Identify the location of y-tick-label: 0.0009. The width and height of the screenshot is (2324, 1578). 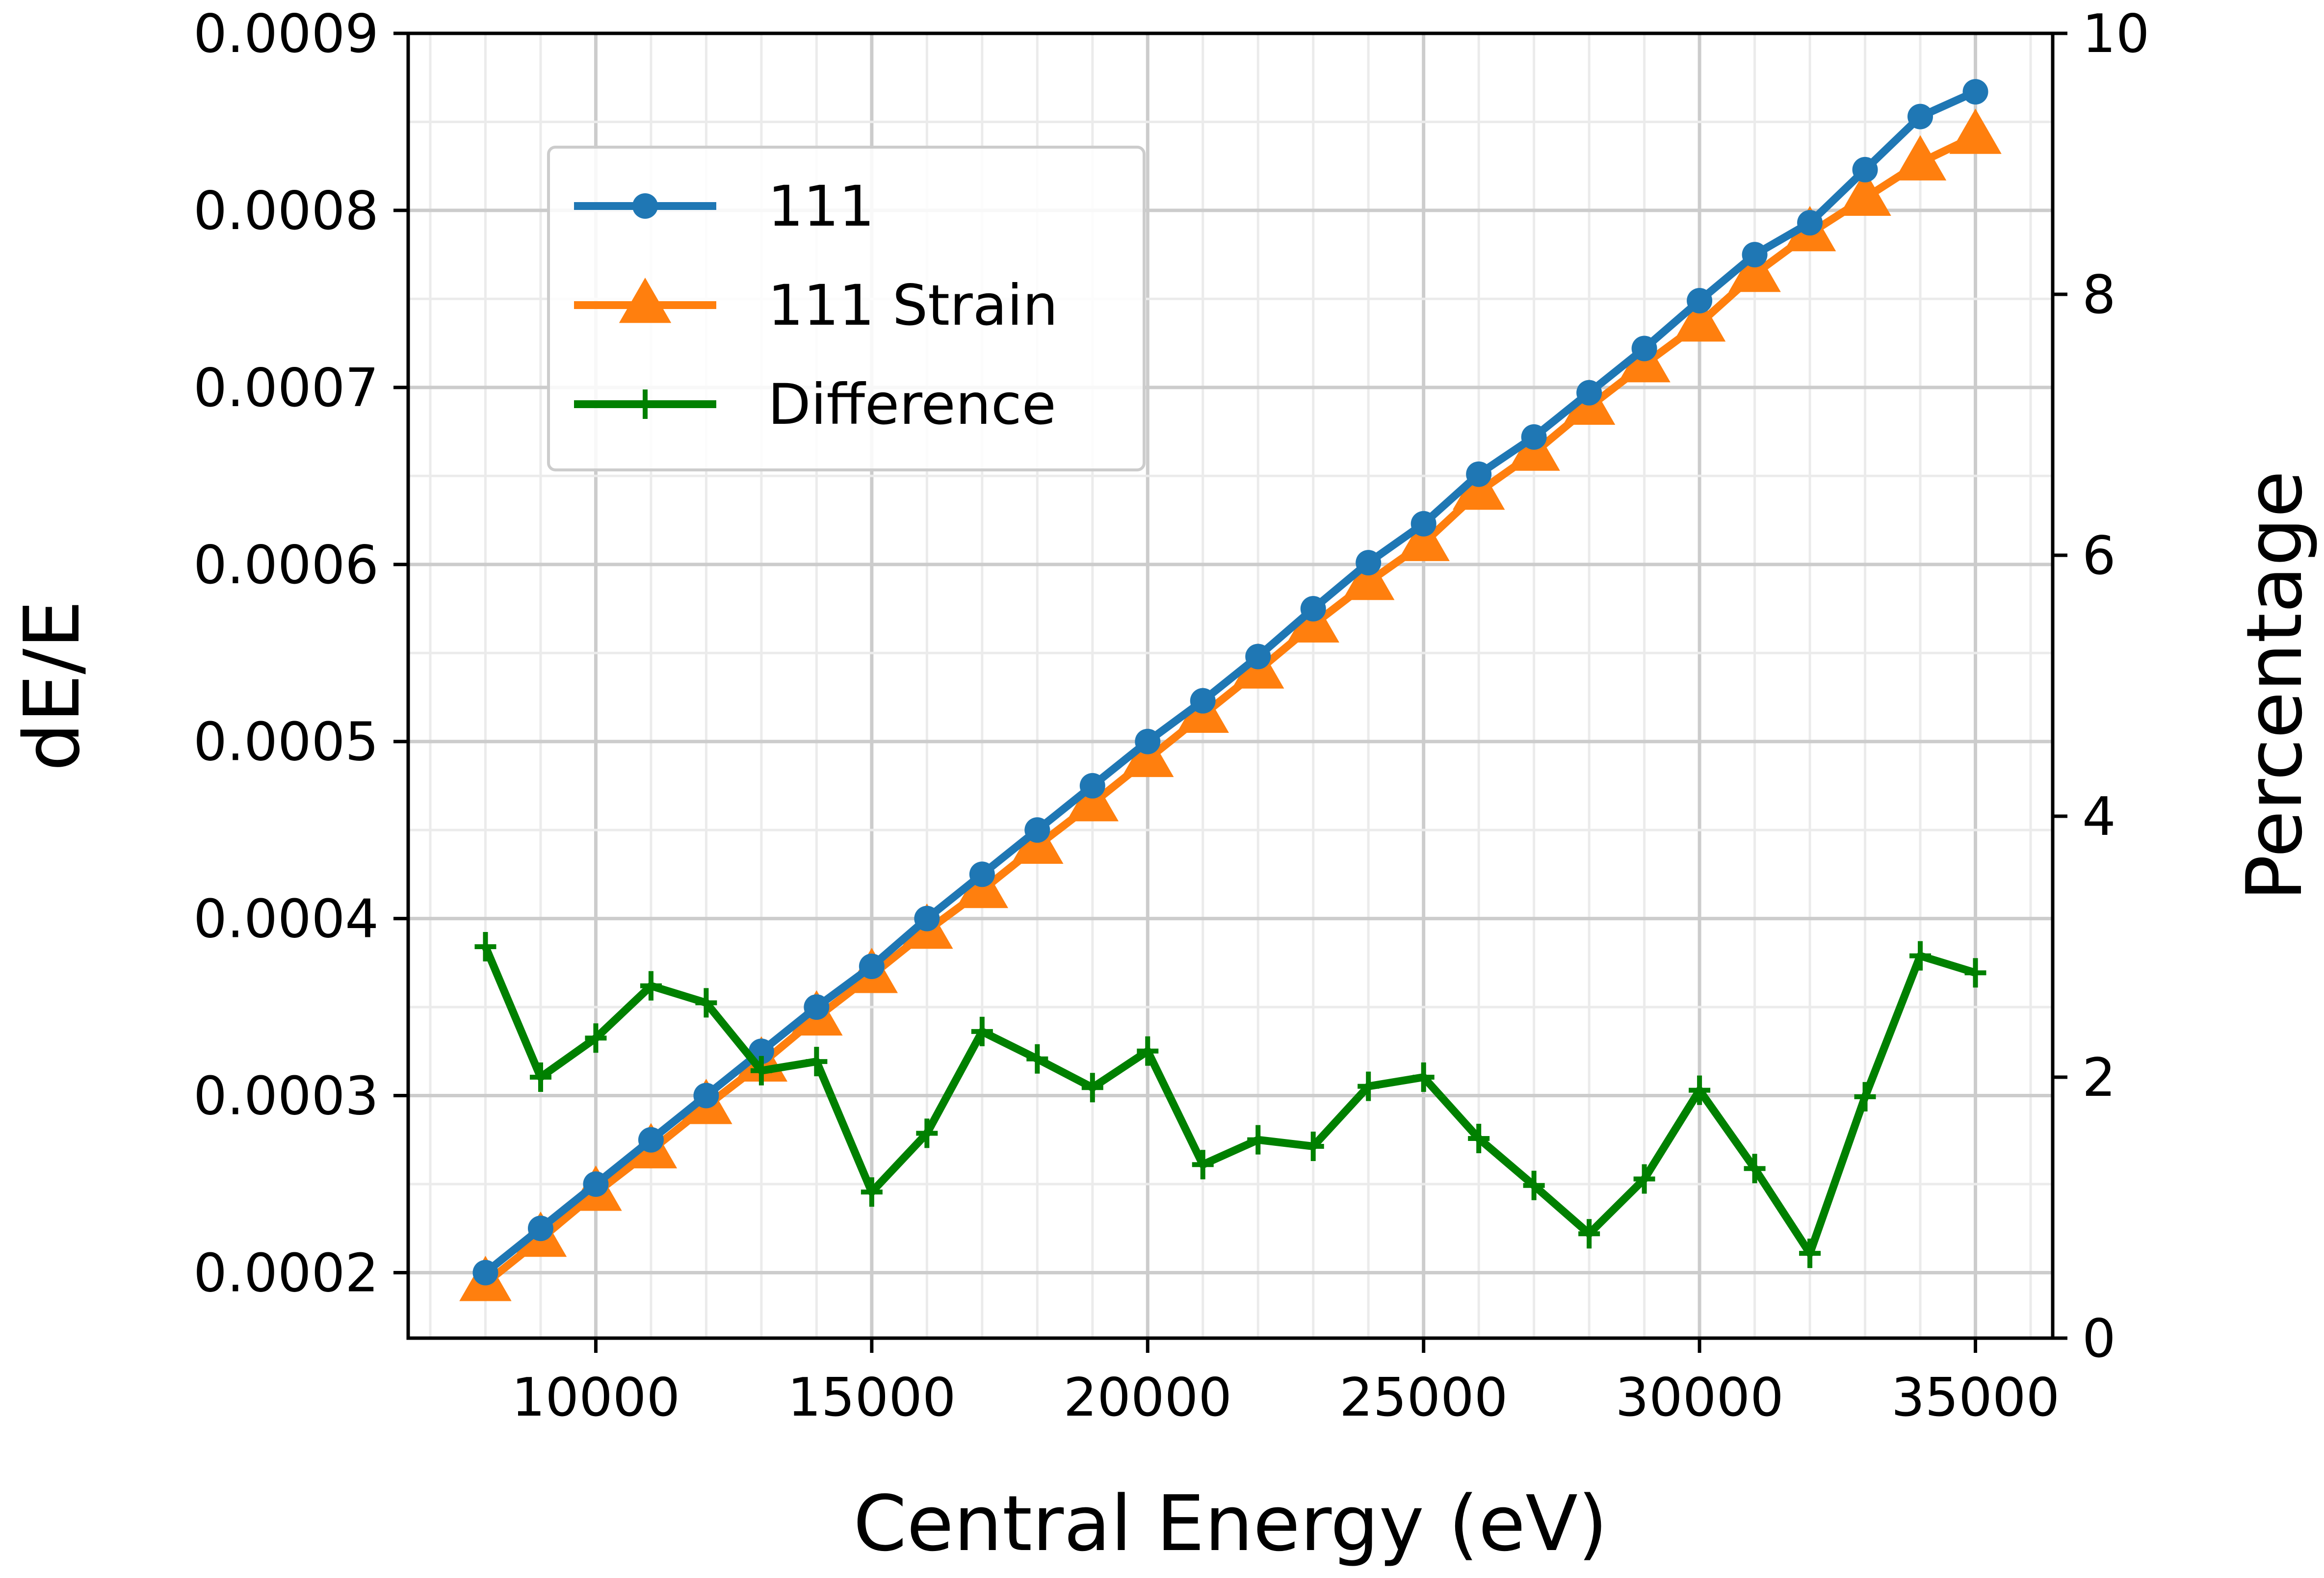
(286, 34).